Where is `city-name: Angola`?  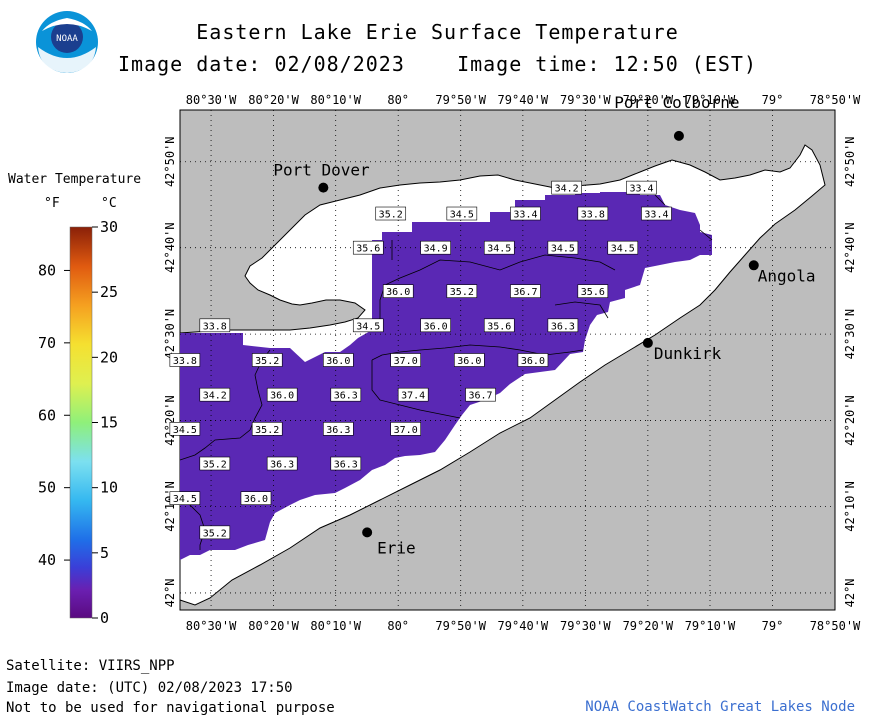
city-name: Angola is located at coordinates (787, 275).